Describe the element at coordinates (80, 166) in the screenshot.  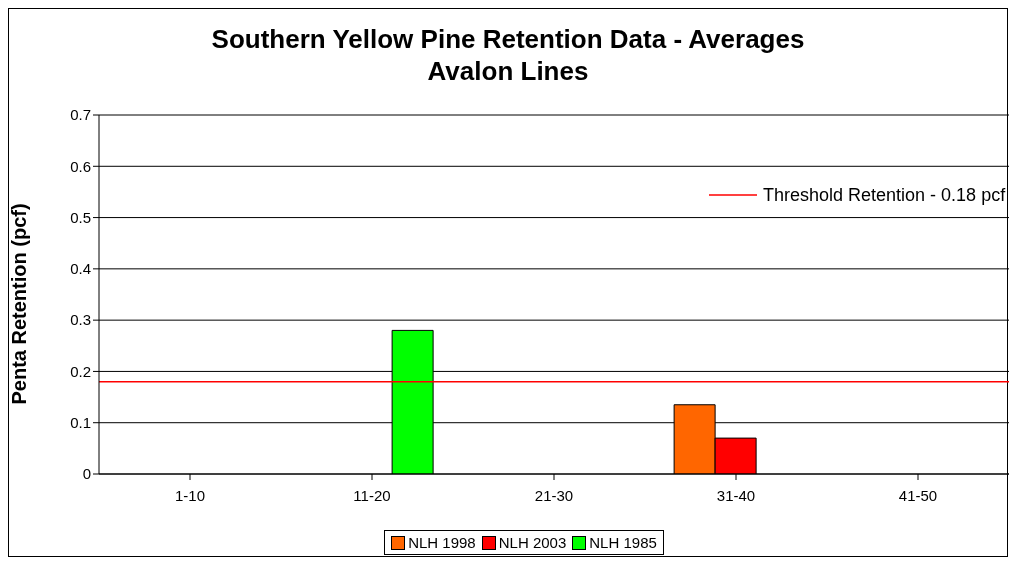
I see `y-tick-label: 0.6` at that location.